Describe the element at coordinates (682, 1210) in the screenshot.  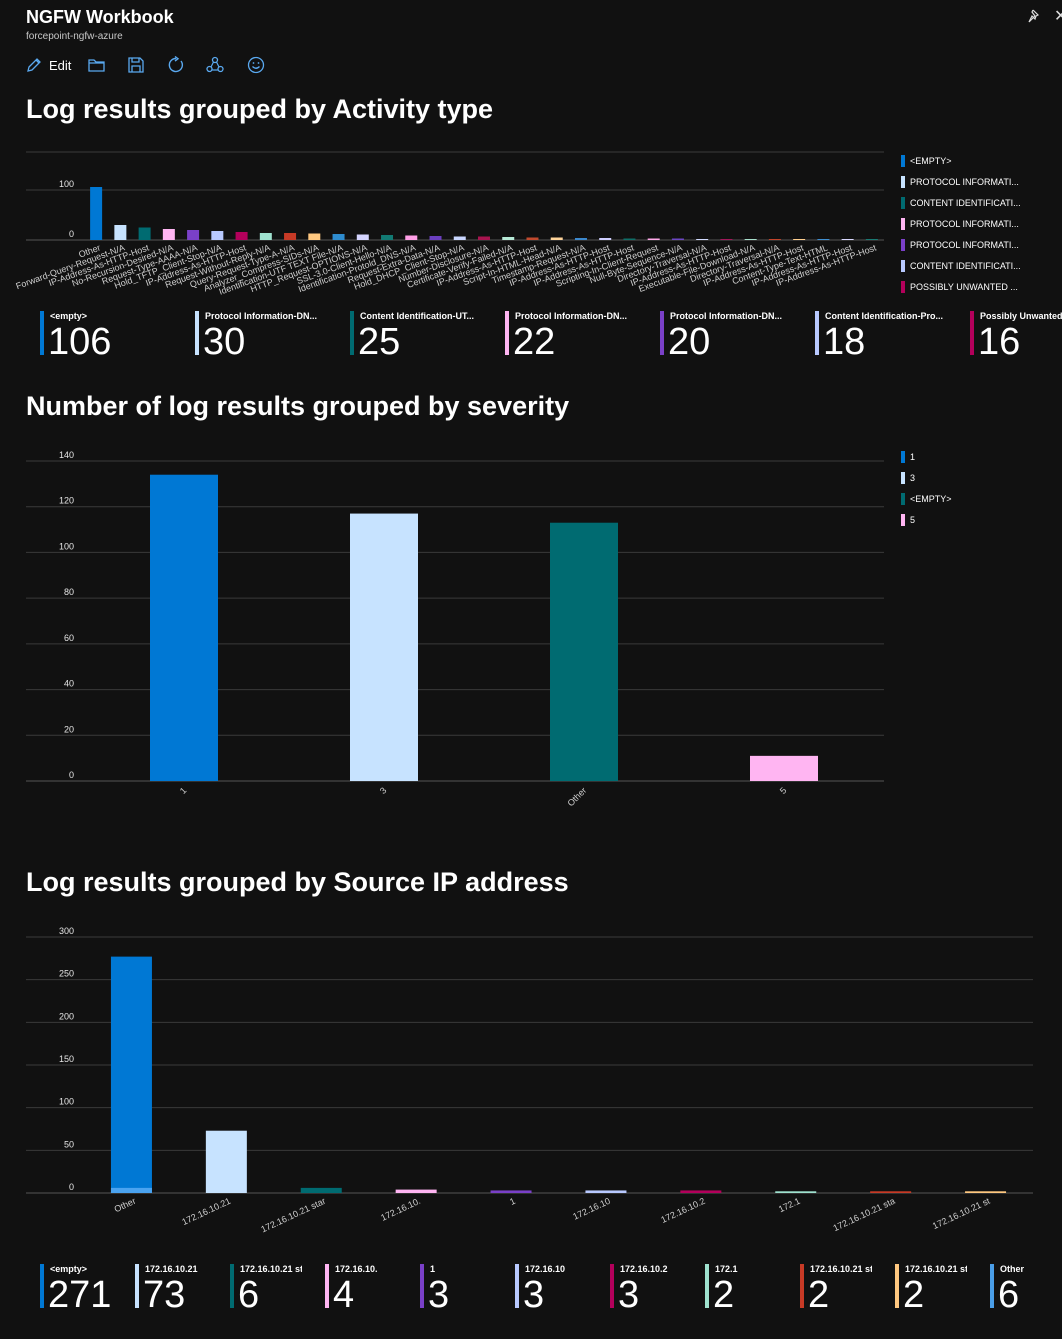
I see `x-tick-label: 172.16.10.2` at that location.